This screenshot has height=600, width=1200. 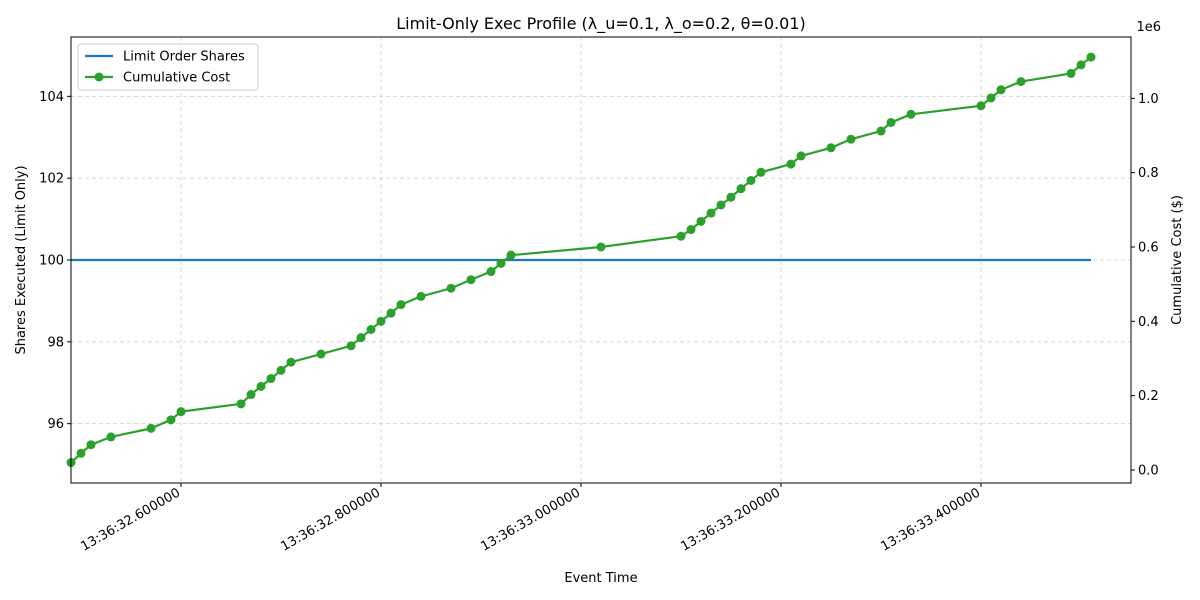 I want to click on y-right-tick-label: 1.0, so click(x=1148, y=99).